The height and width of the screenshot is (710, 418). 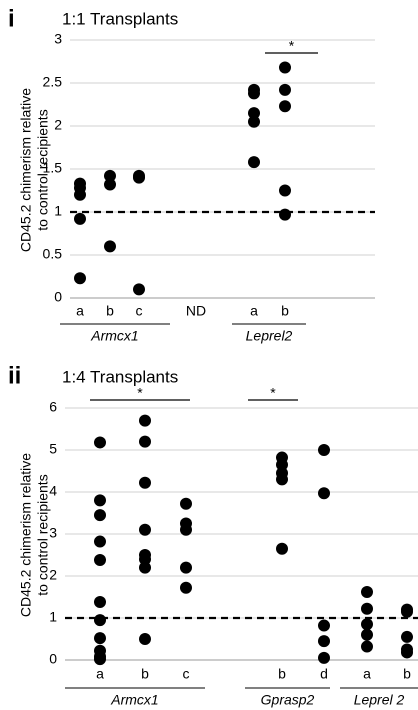 What do you see at coordinates (120, 18) in the screenshot?
I see `chart-title: 1:1 Transplants` at bounding box center [120, 18].